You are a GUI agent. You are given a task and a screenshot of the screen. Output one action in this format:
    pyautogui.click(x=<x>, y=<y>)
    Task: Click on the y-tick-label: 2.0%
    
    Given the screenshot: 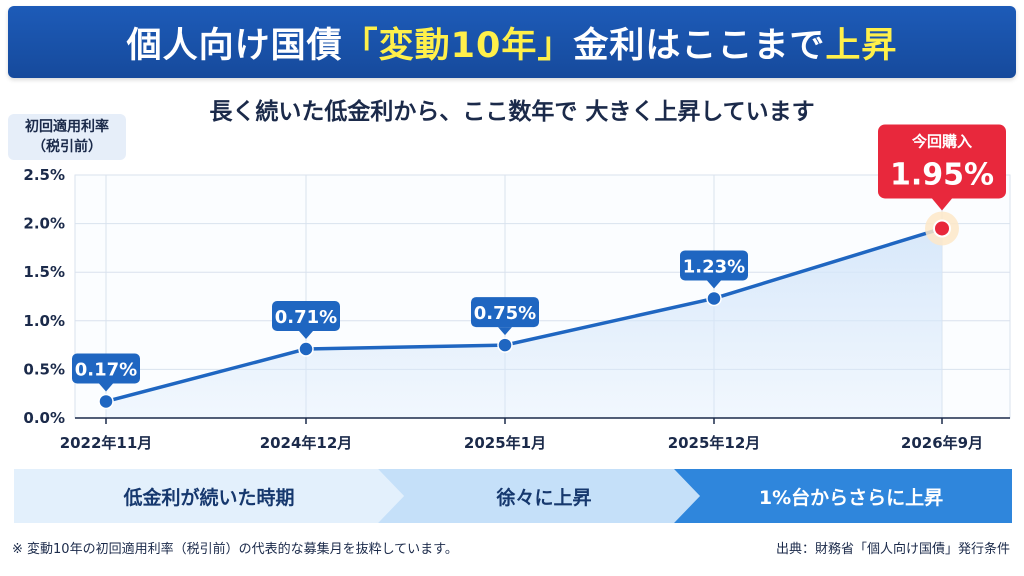 What is the action you would take?
    pyautogui.click(x=44, y=224)
    